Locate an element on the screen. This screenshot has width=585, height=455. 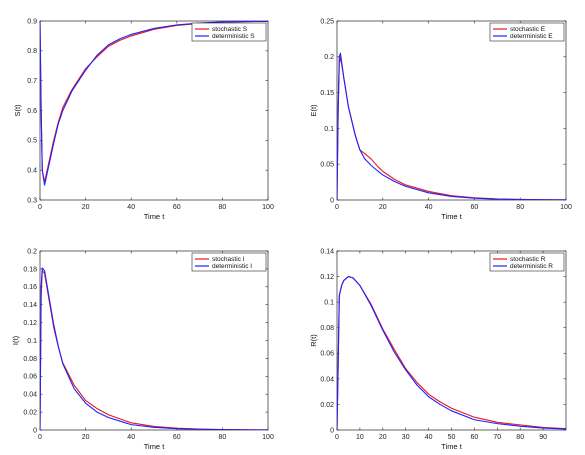
legend-label: stochastic R is located at coordinates (528, 259).